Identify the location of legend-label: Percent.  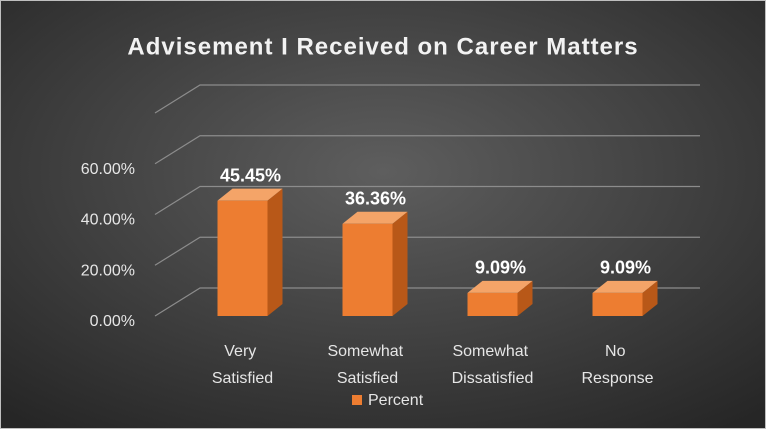
(396, 400).